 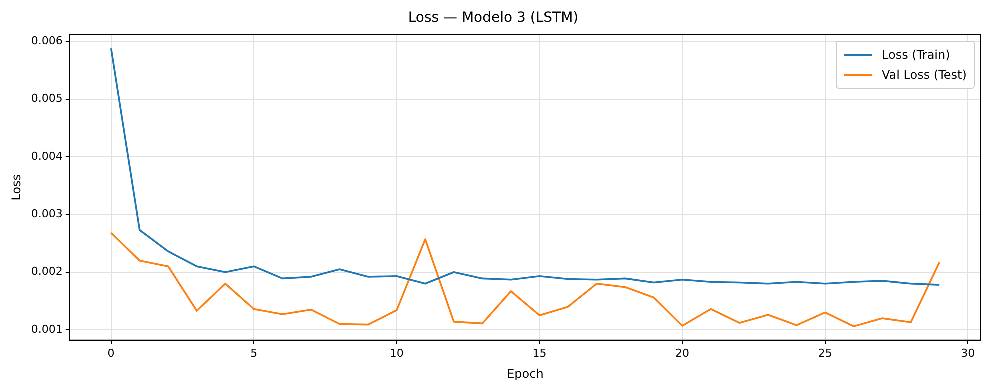 I want to click on y-tick-label: 0.003, so click(x=47, y=214).